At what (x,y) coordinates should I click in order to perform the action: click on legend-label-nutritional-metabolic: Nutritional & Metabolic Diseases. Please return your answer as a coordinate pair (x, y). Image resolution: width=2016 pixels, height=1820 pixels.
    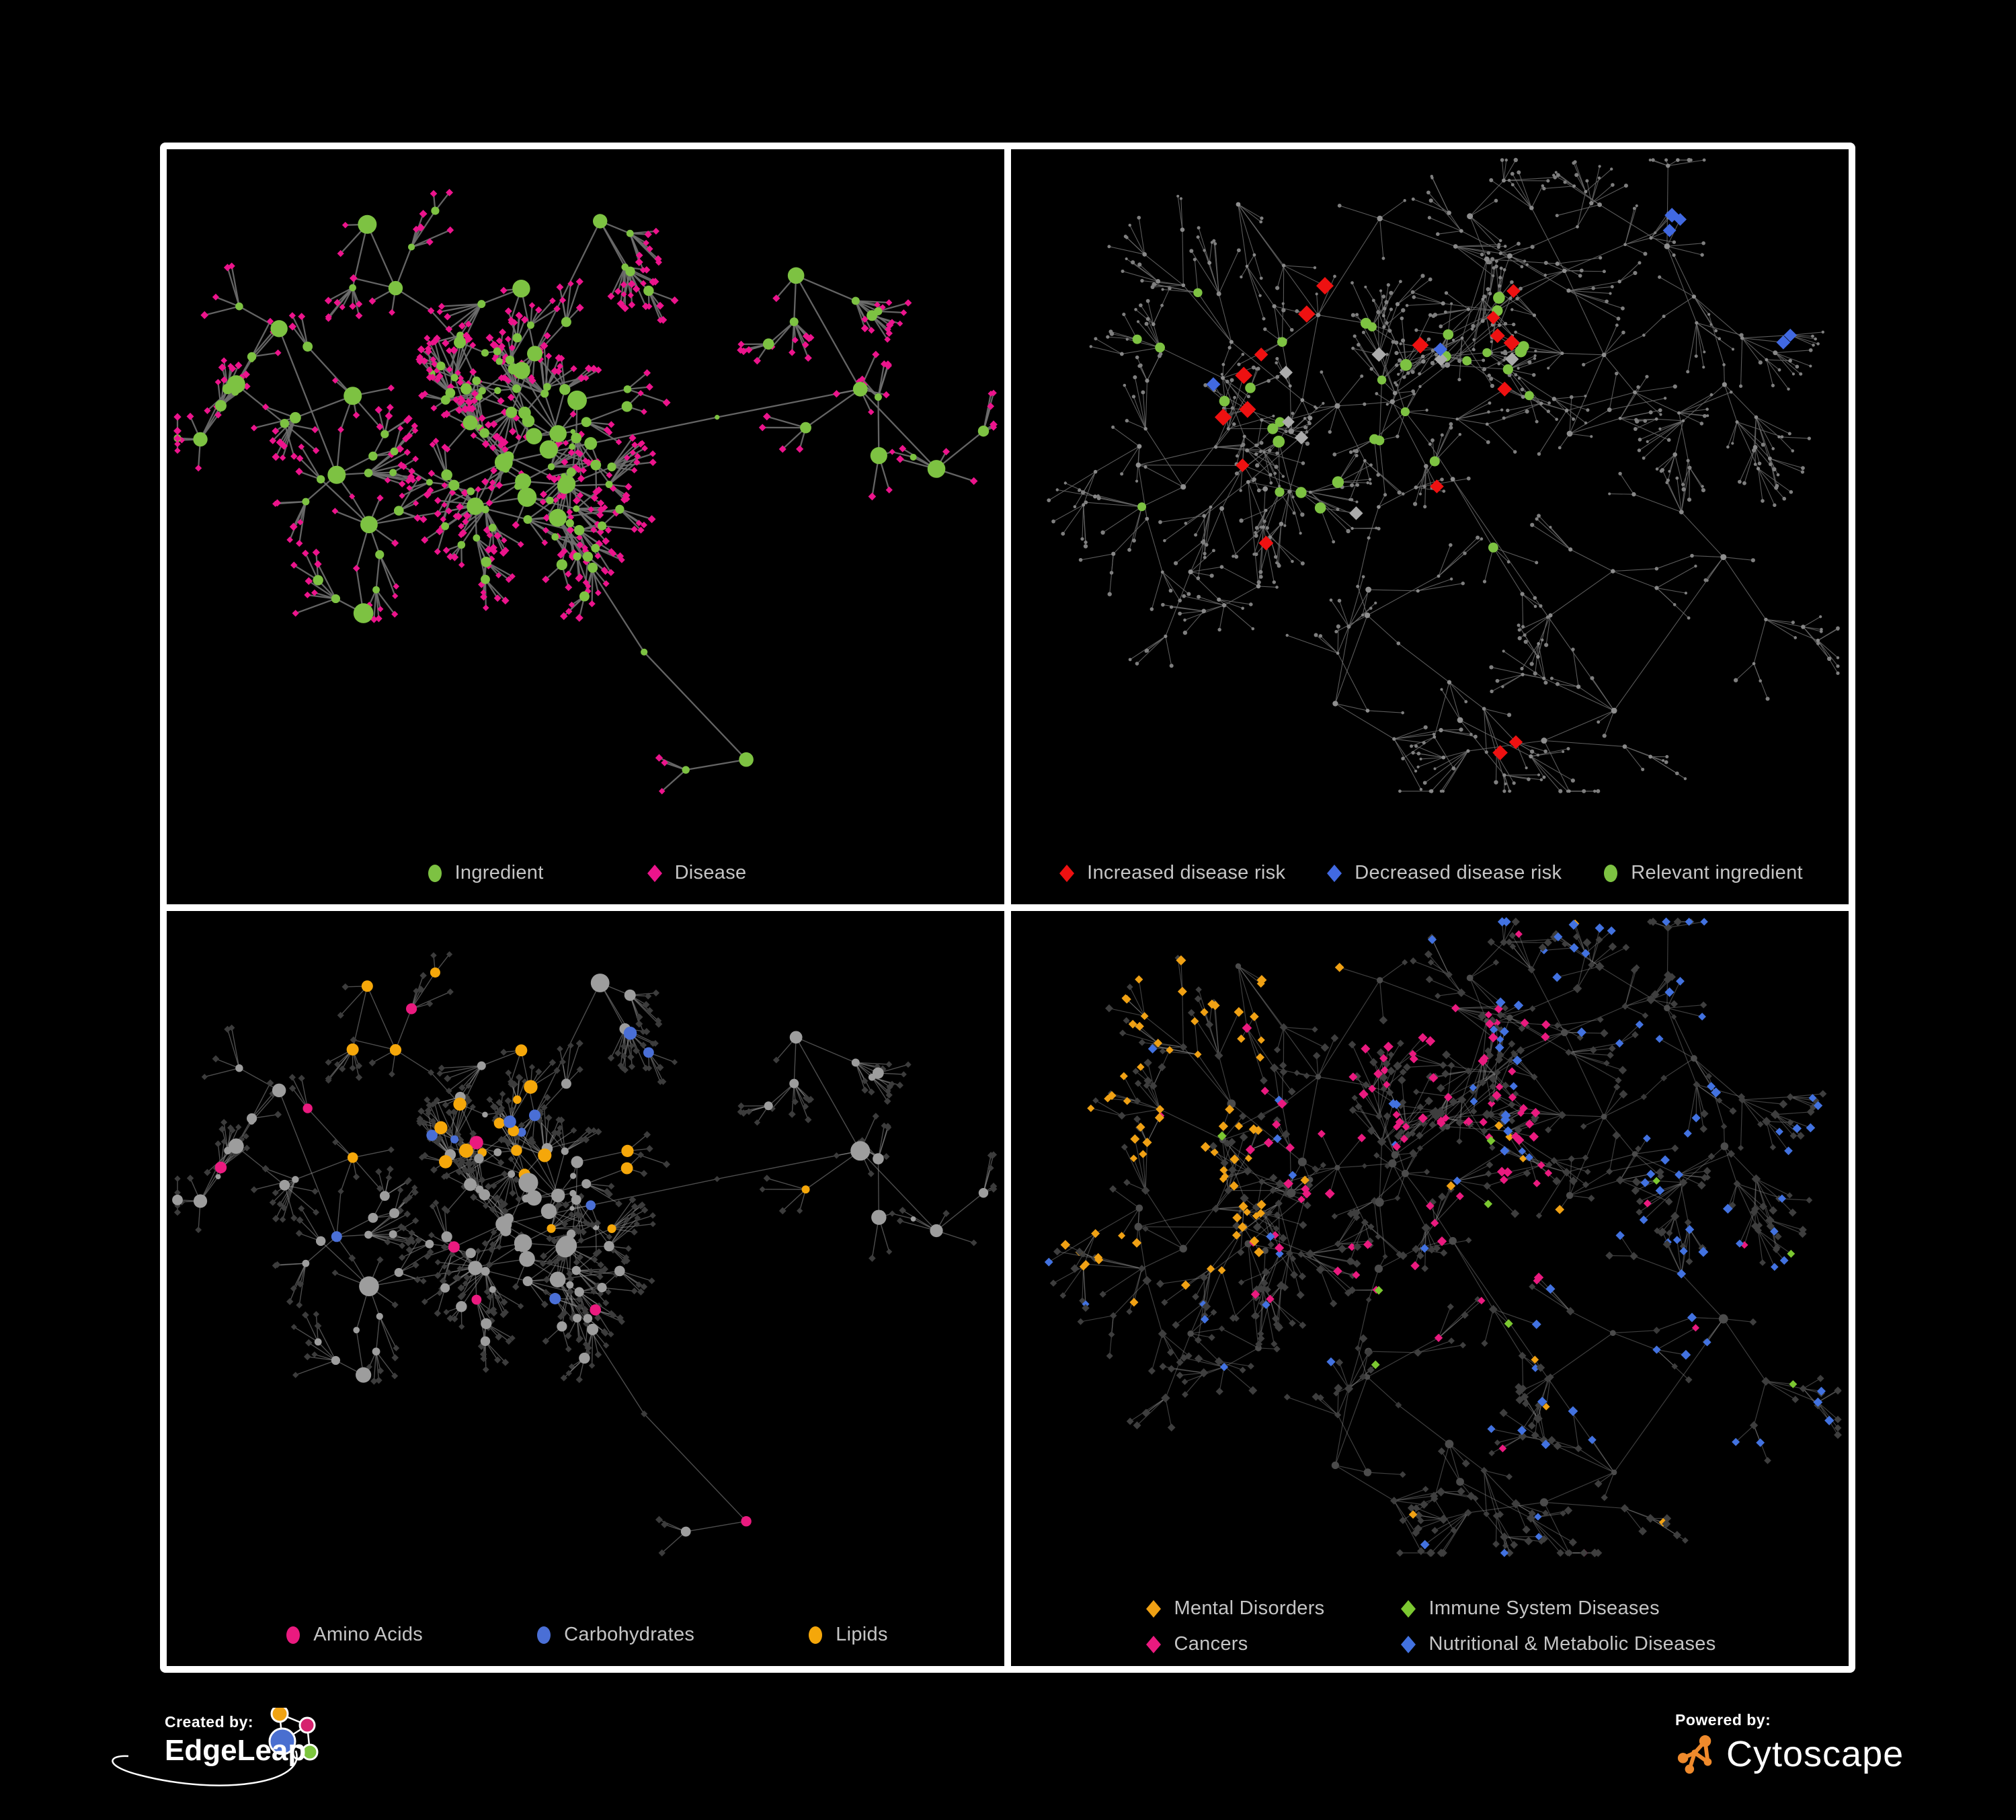
    Looking at the image, I should click on (1572, 1644).